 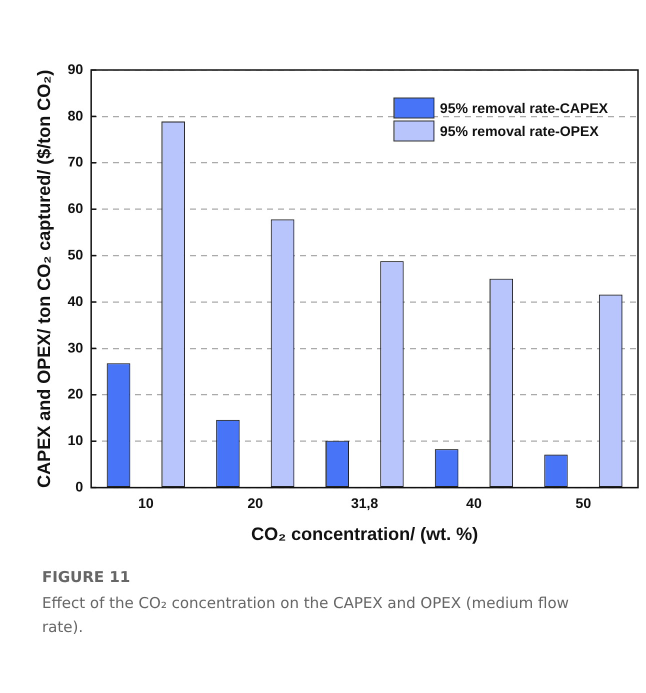 What do you see at coordinates (76, 394) in the screenshot?
I see `y-tick-label: 20` at bounding box center [76, 394].